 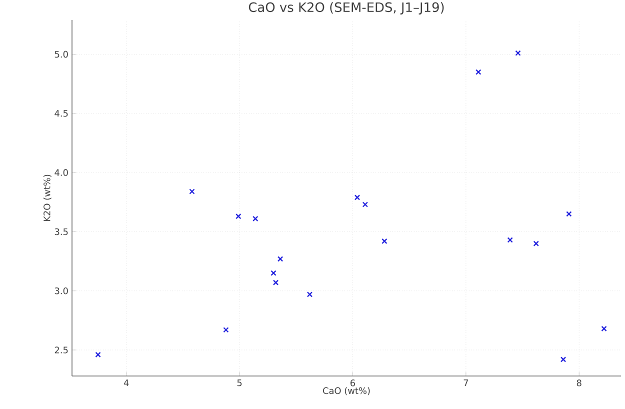 I want to click on x-tick-label: 7, so click(x=466, y=383).